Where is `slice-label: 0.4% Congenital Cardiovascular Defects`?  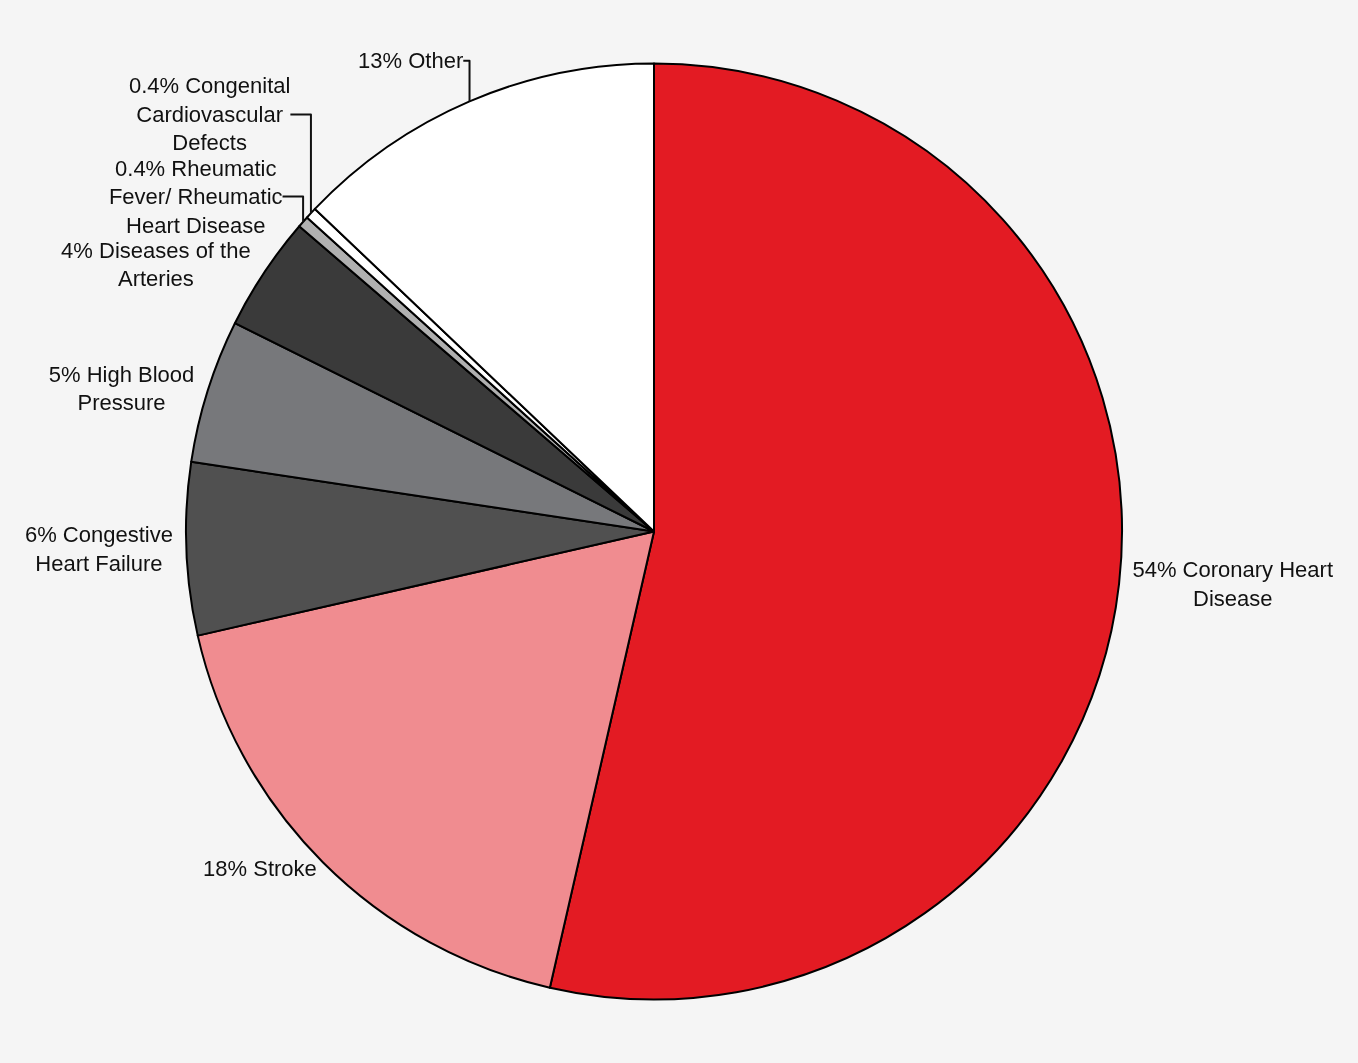 slice-label: 0.4% Congenital Cardiovascular Defects is located at coordinates (209, 114).